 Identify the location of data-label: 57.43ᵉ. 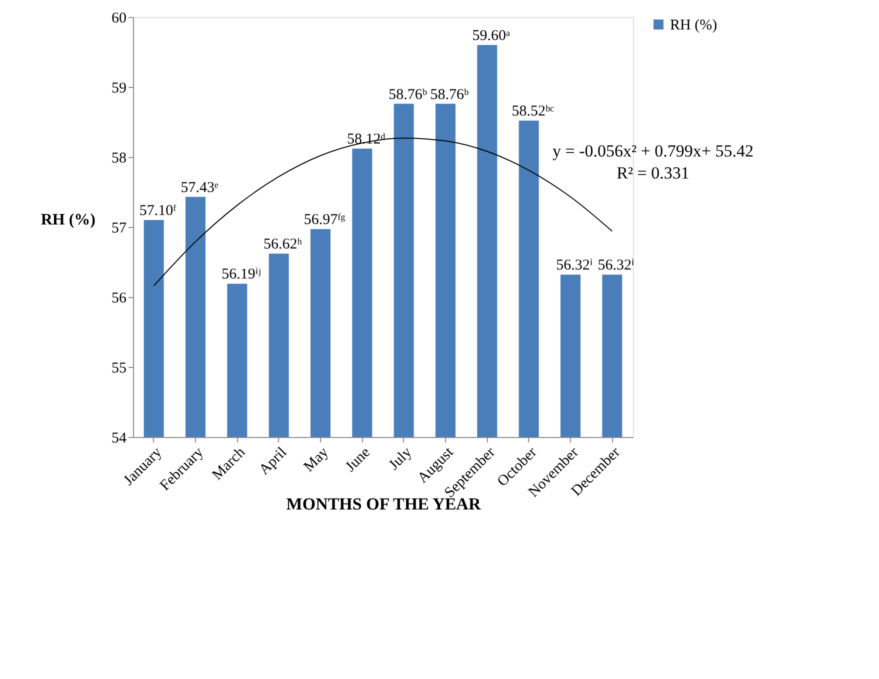
(199, 188).